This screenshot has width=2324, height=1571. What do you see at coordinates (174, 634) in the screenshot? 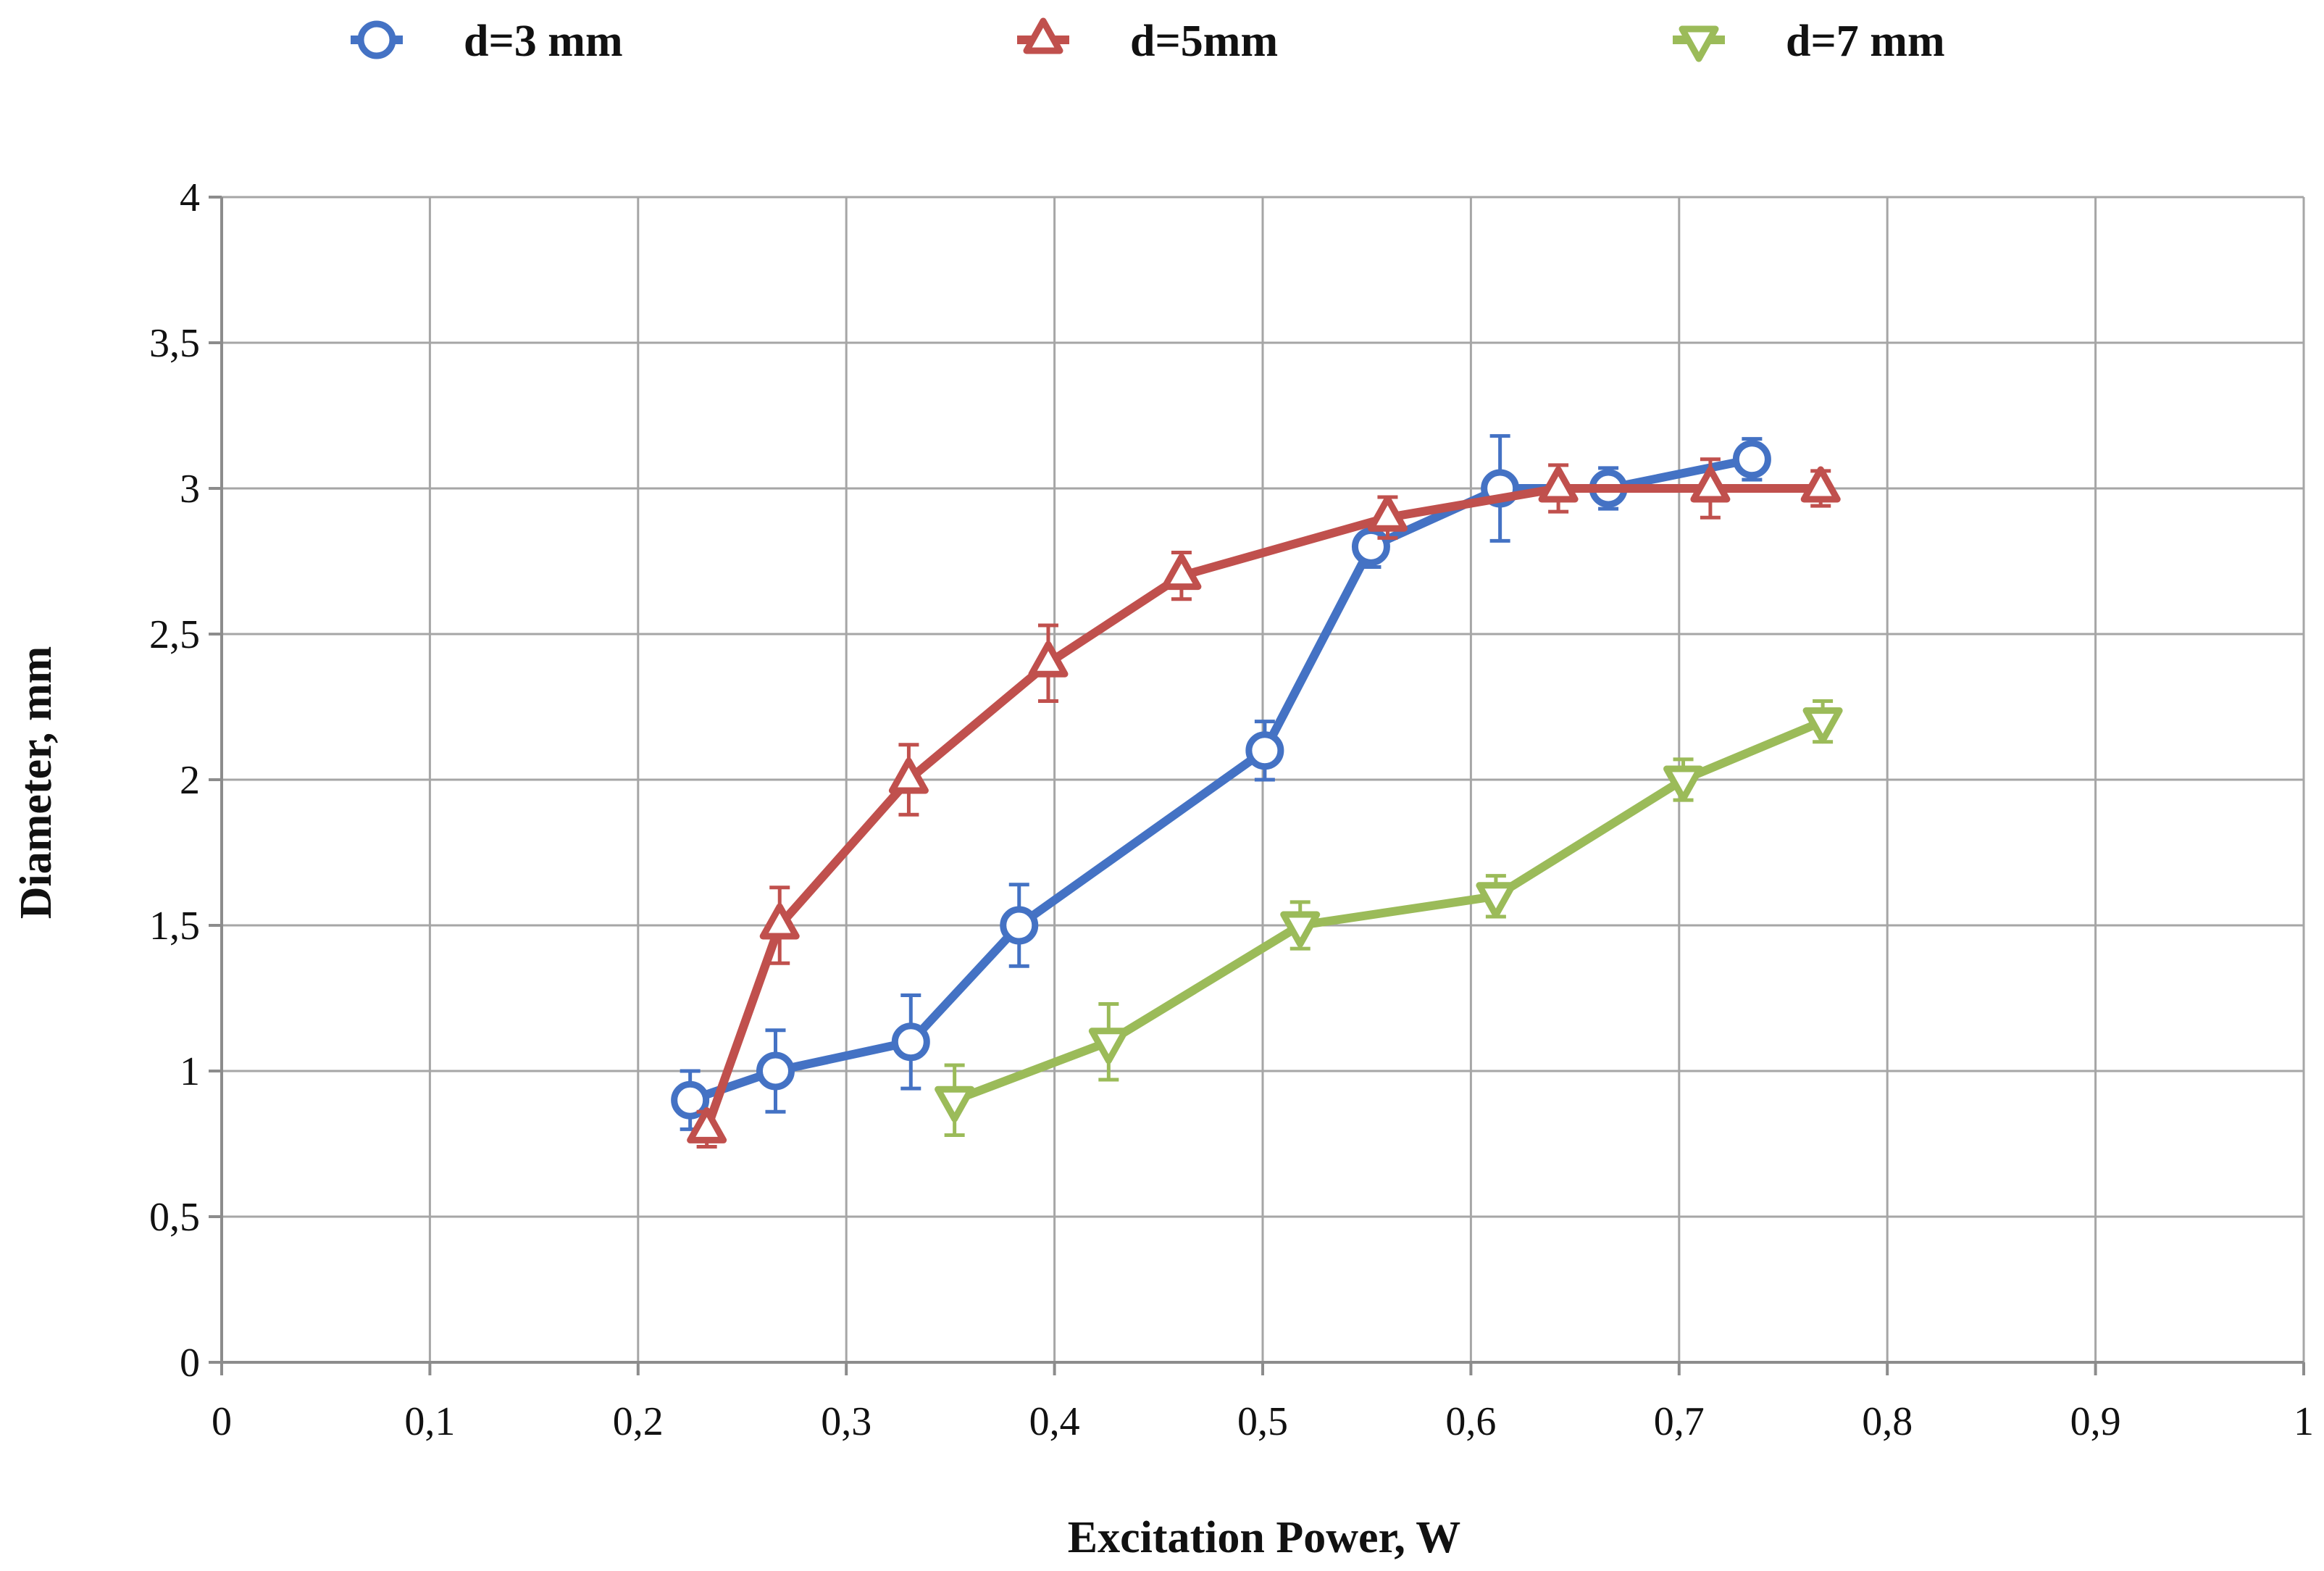
I see `y-tick-label: 2,5` at bounding box center [174, 634].